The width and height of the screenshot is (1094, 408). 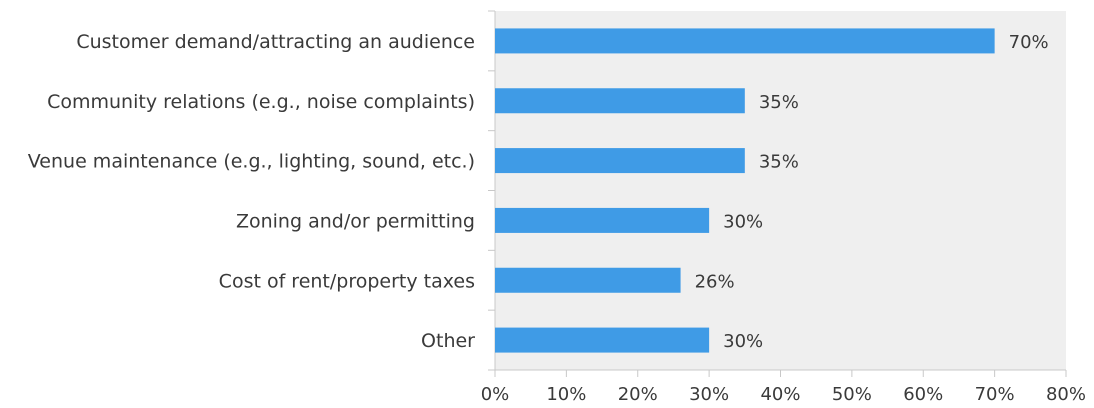 What do you see at coordinates (715, 281) in the screenshot?
I see `data-label: 26%` at bounding box center [715, 281].